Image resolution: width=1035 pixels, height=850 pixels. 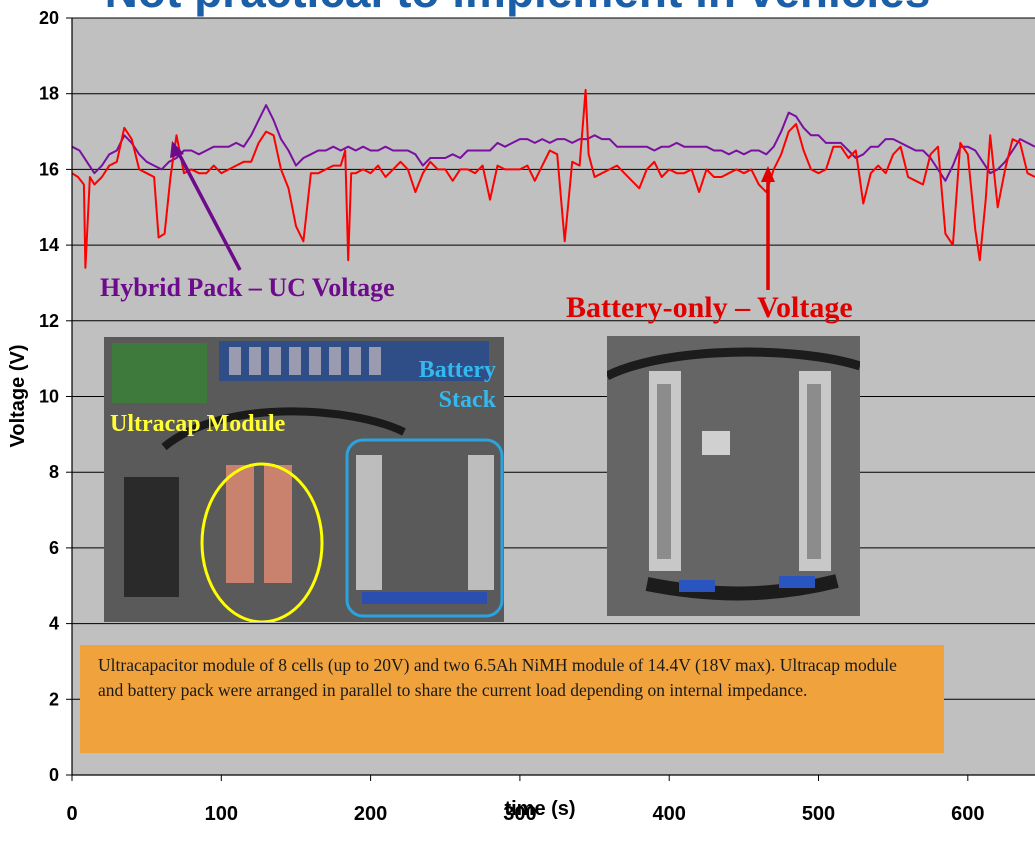 I want to click on y-tick-label: 14, so click(x=49, y=245).